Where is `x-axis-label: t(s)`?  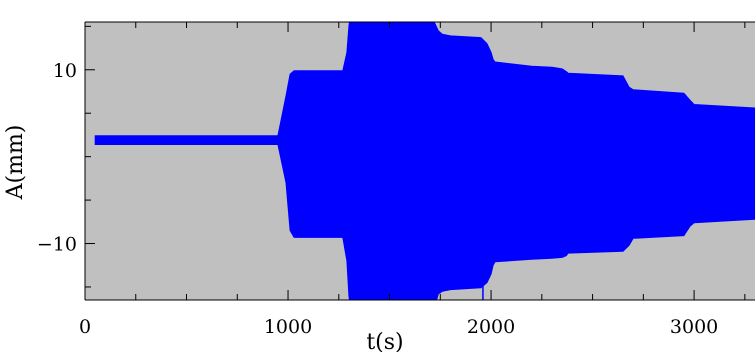 x-axis-label: t(s) is located at coordinates (384, 341).